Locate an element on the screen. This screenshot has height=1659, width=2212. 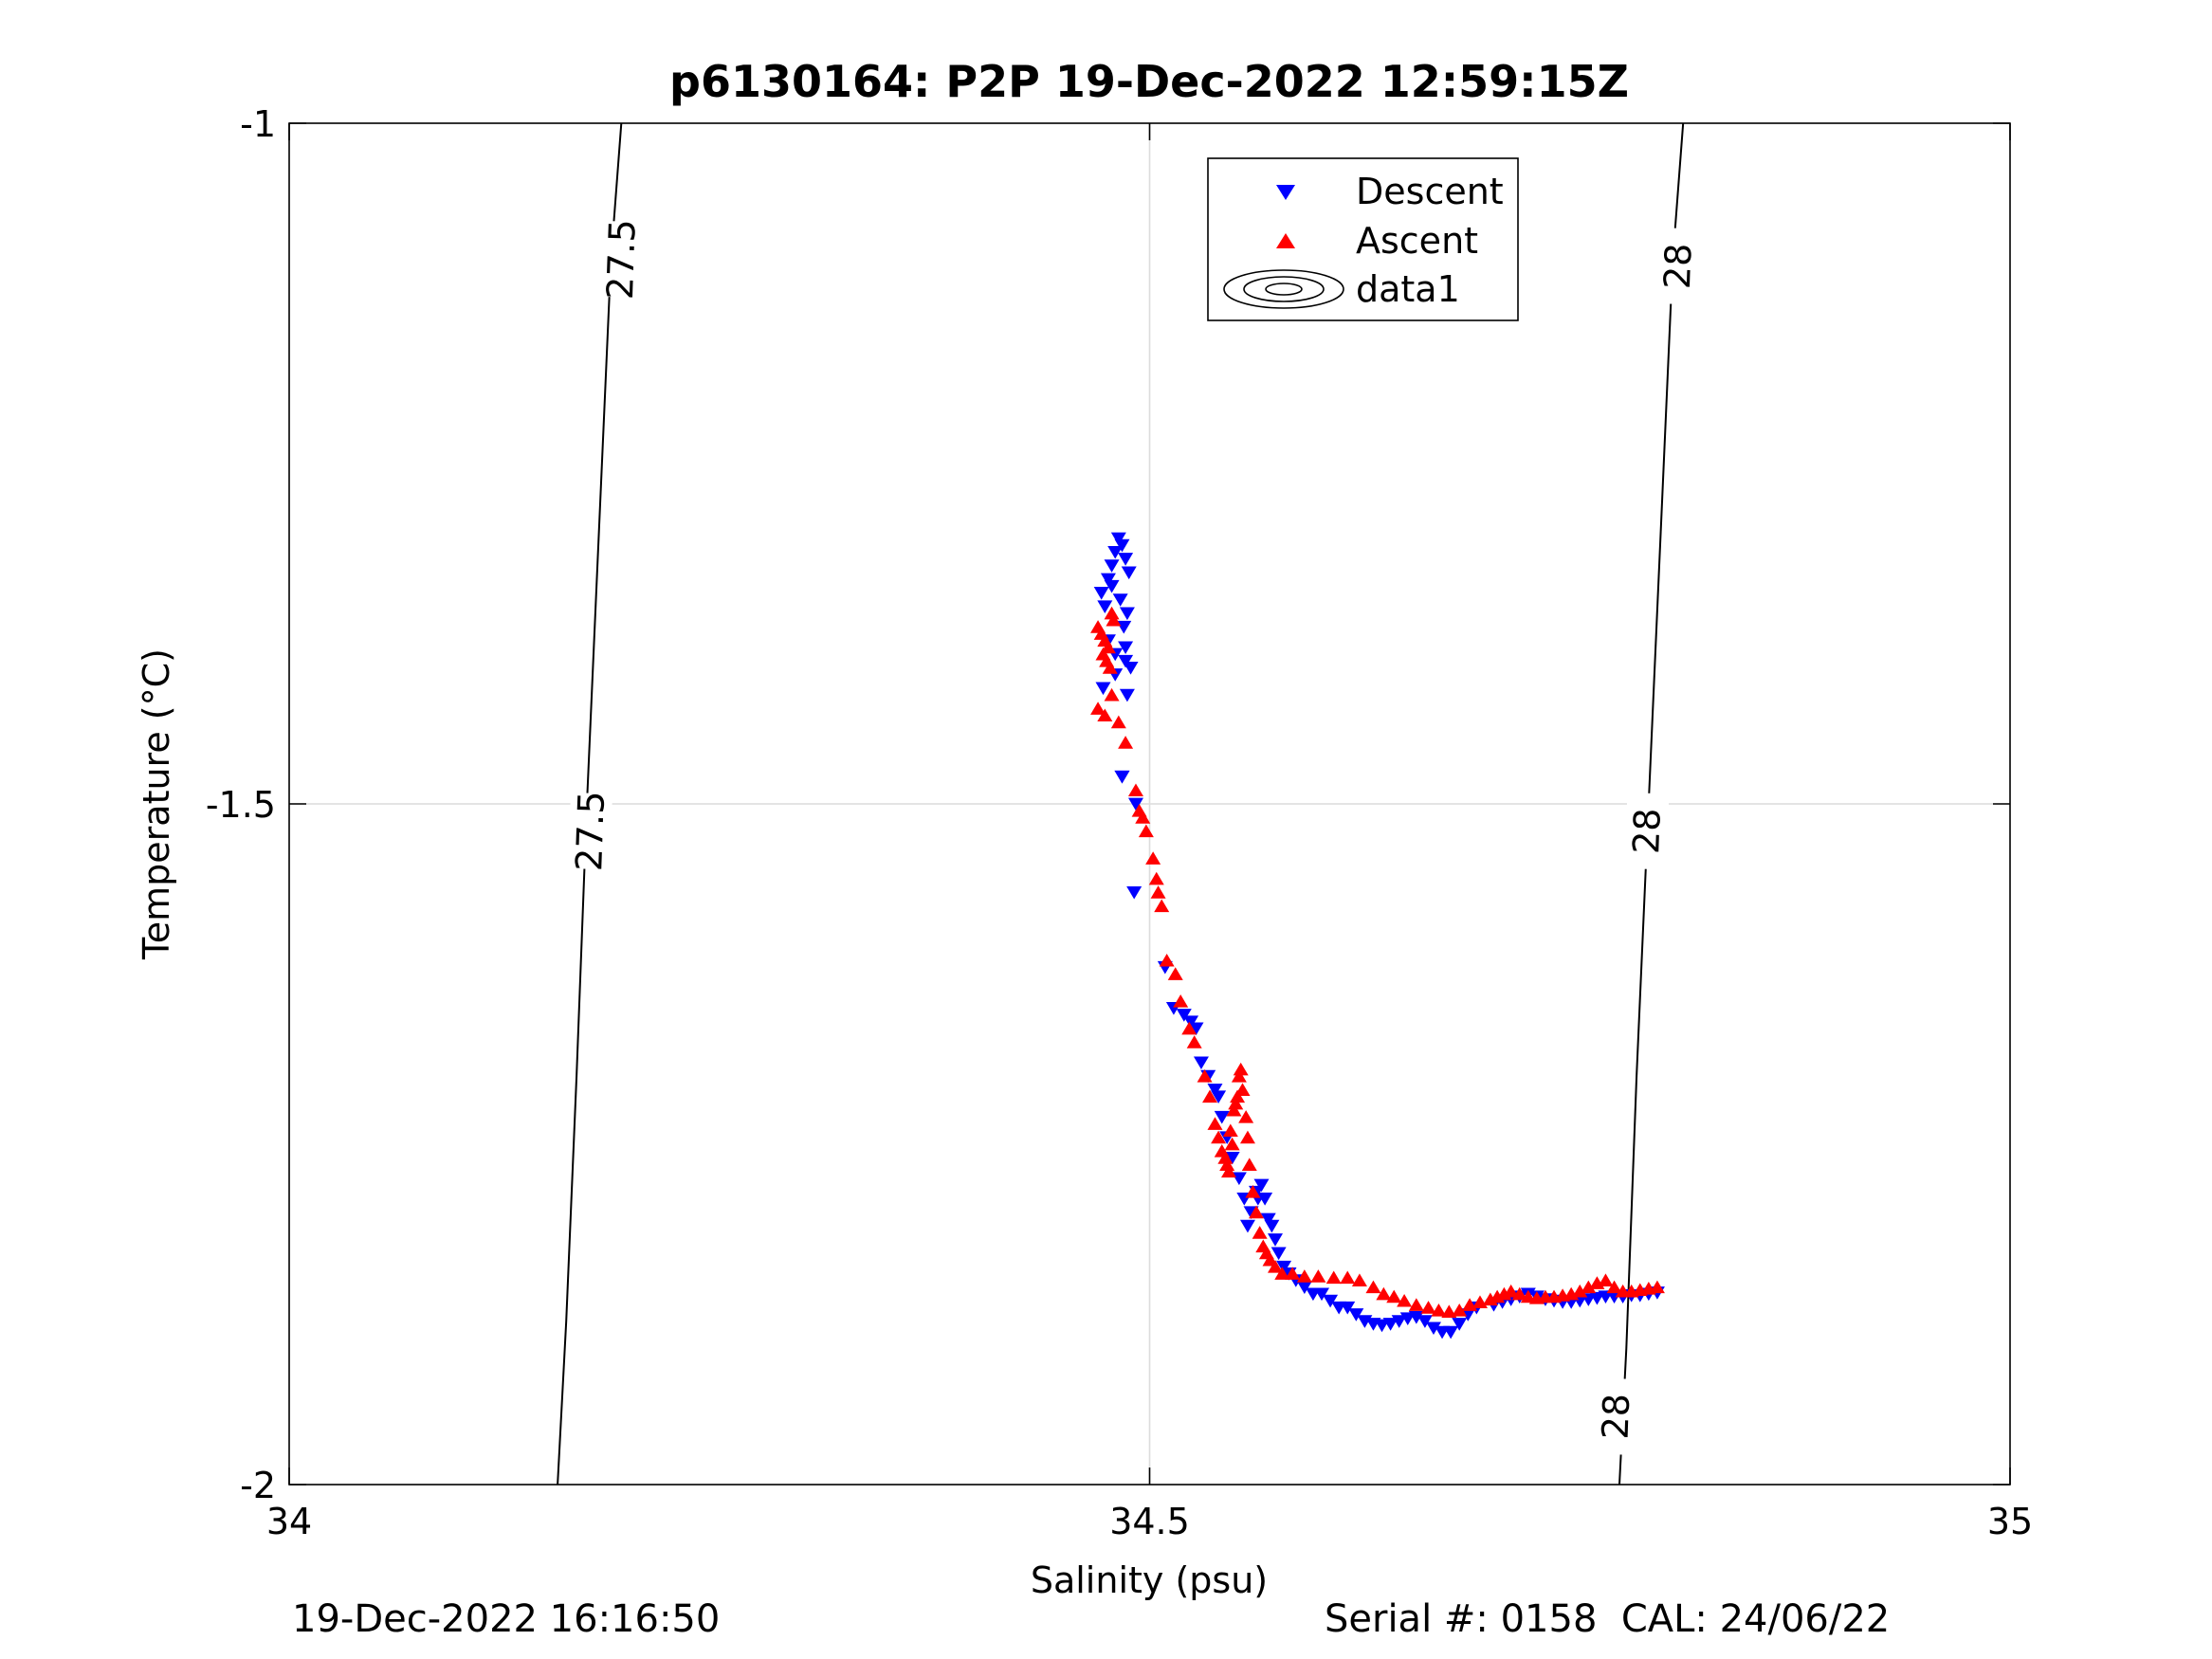
y-tick-label: -1 is located at coordinates (258, 124).